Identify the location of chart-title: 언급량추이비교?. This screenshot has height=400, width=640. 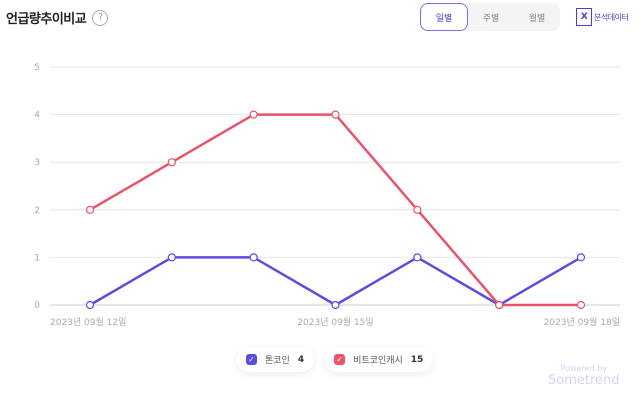
(57, 17).